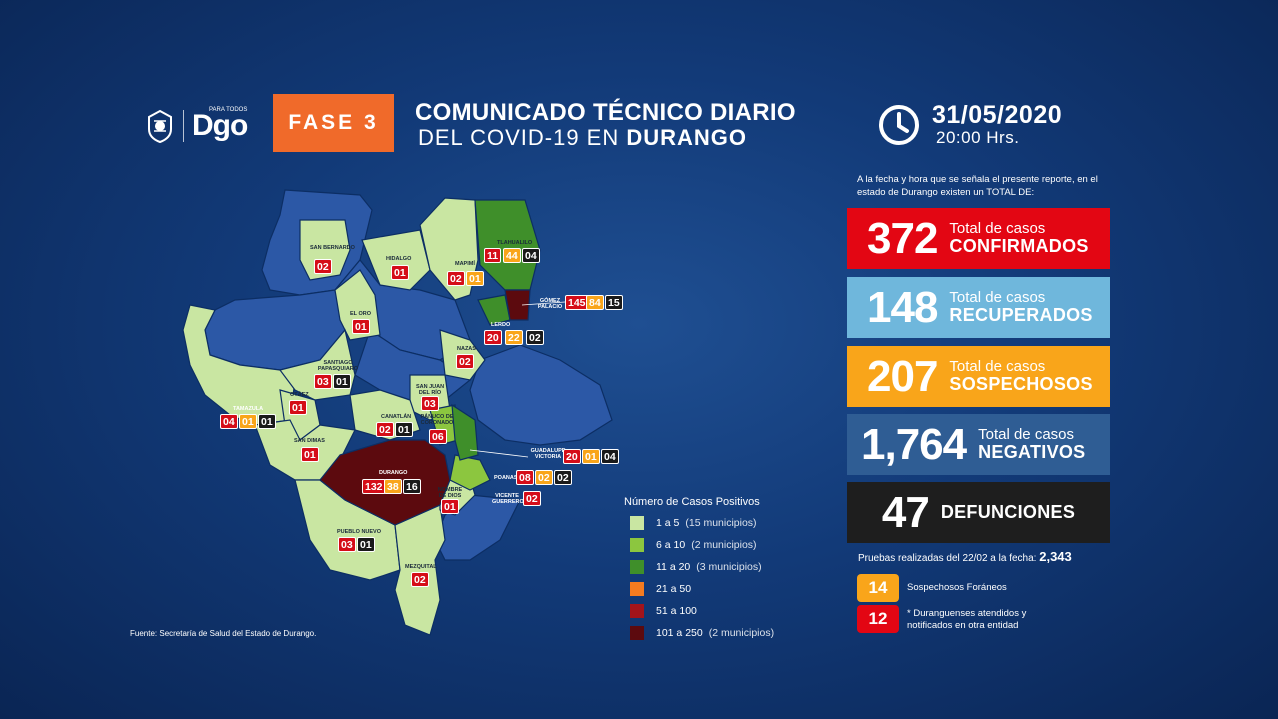  What do you see at coordinates (493, 337) in the screenshot?
I see `case-lerdo-1: 20` at bounding box center [493, 337].